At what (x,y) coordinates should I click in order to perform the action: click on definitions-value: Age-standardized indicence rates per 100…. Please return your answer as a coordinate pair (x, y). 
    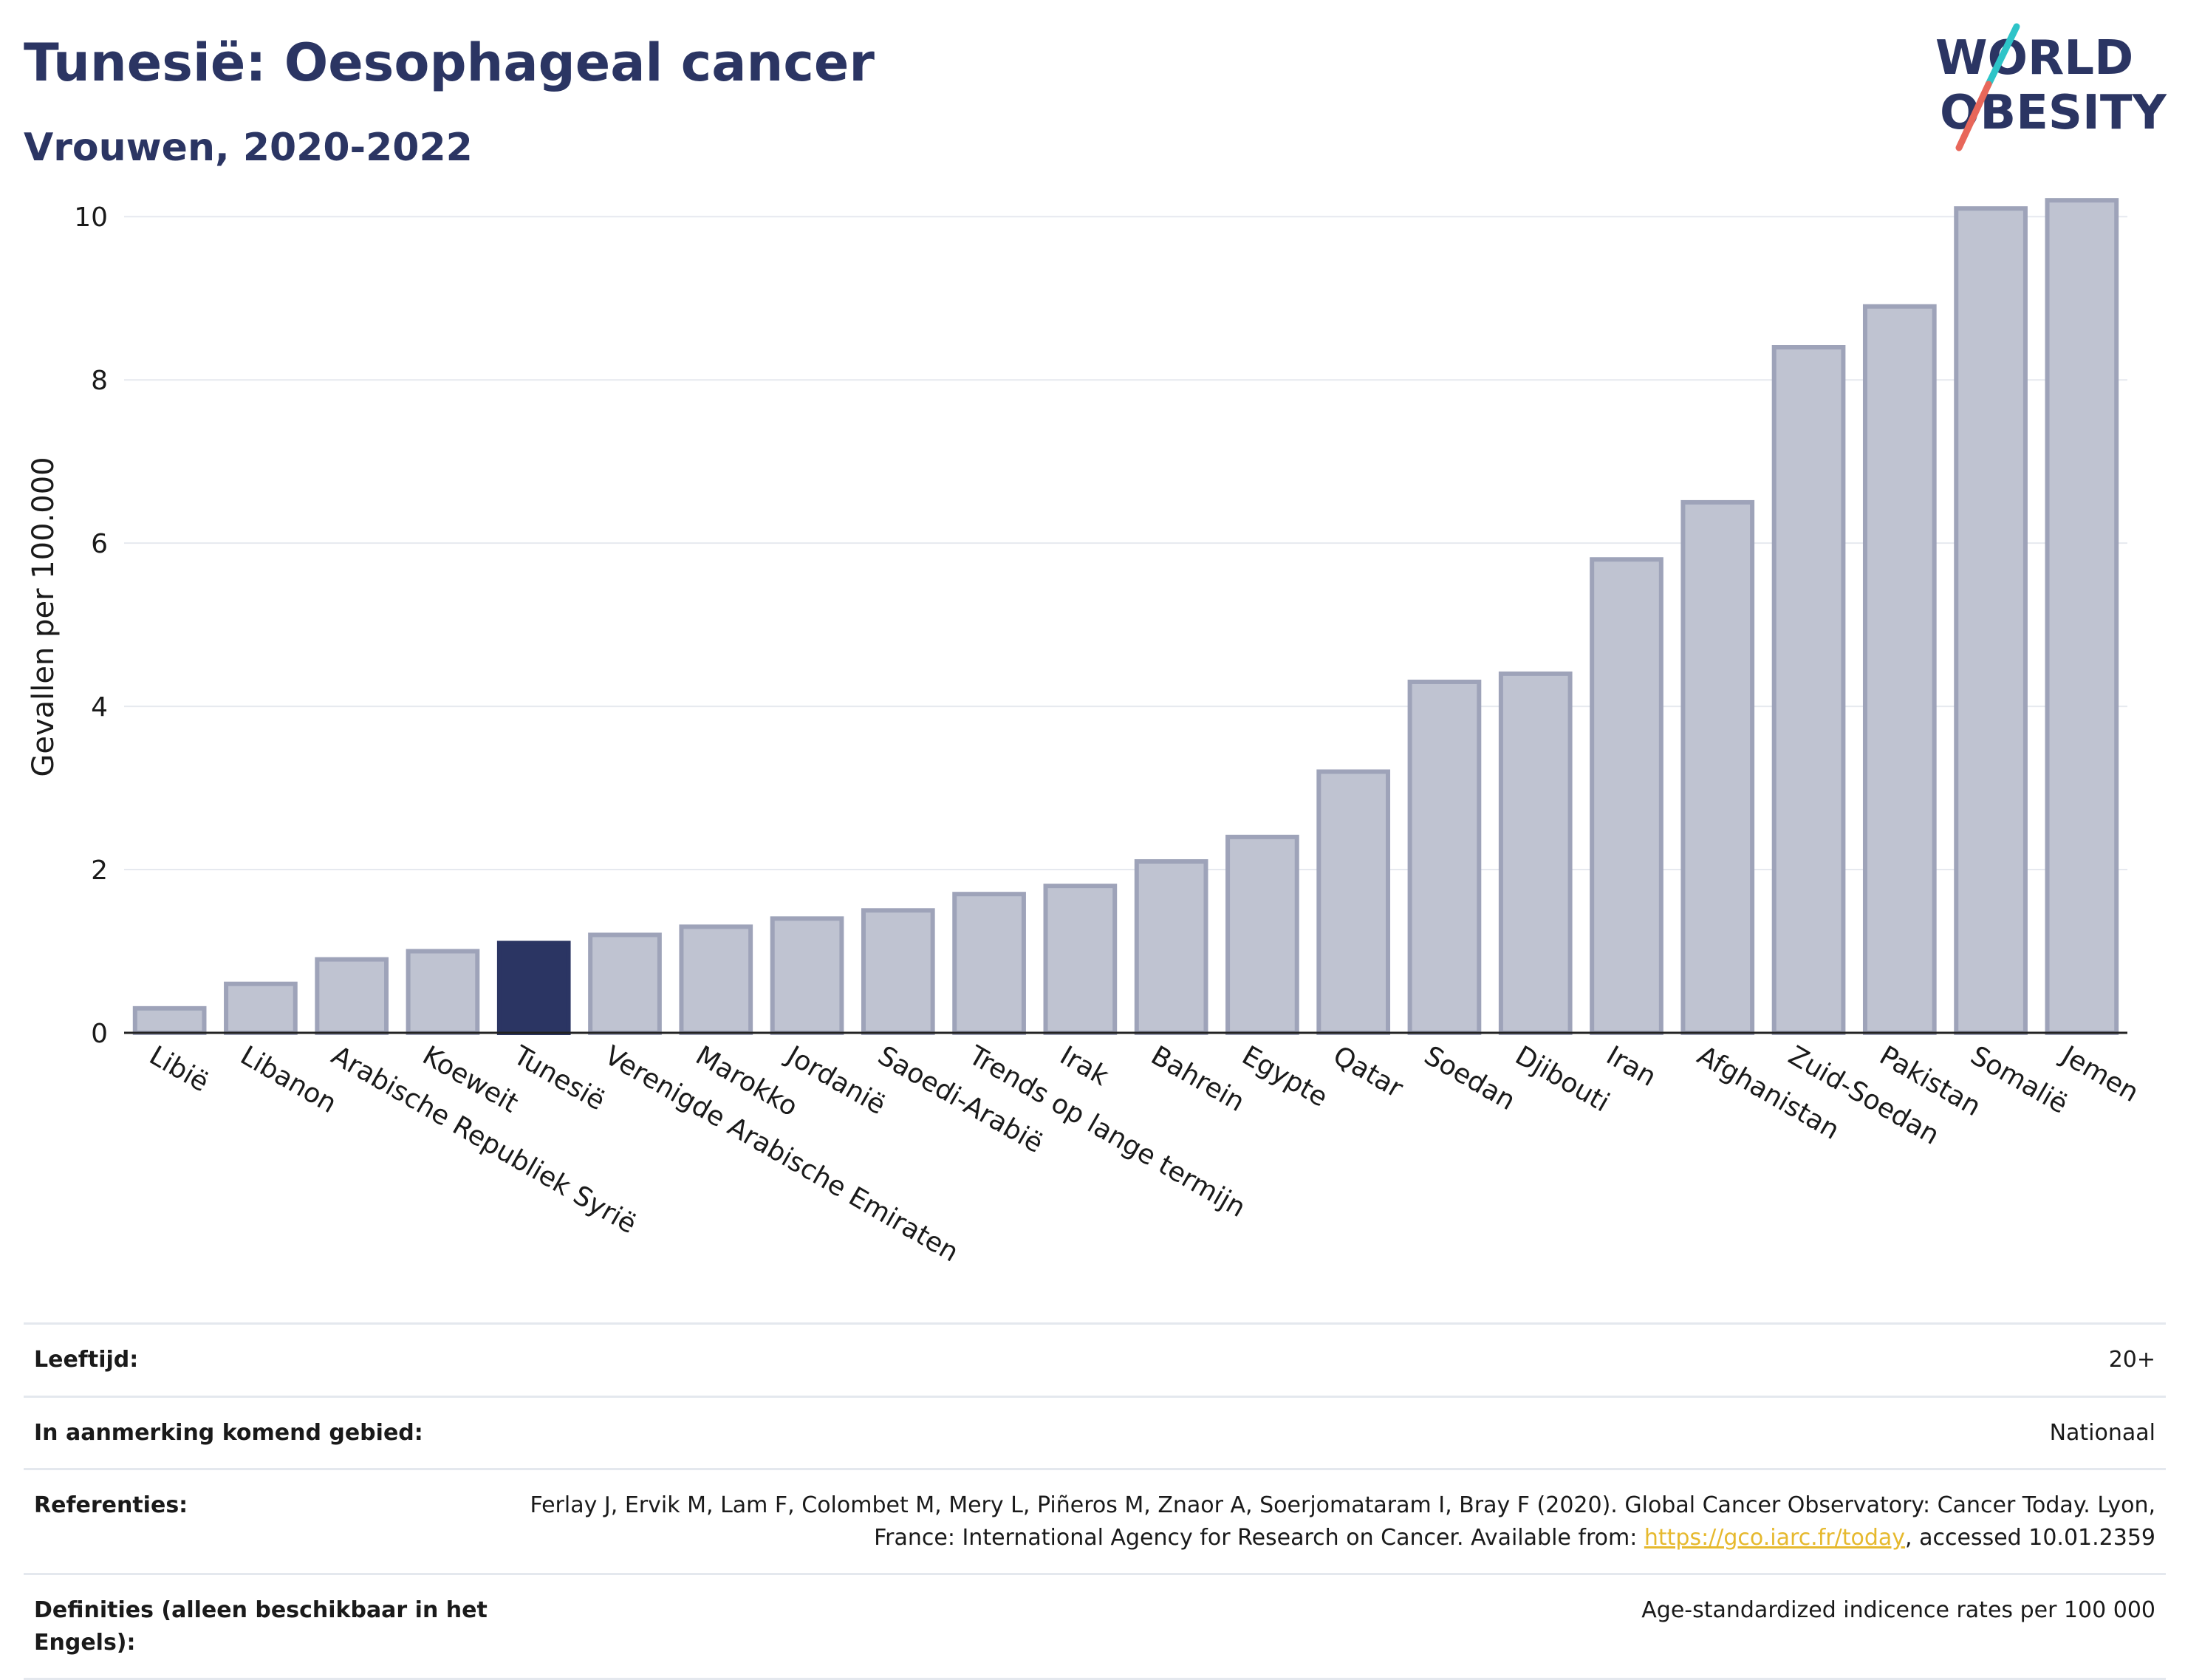
    Looking at the image, I should click on (1898, 1610).